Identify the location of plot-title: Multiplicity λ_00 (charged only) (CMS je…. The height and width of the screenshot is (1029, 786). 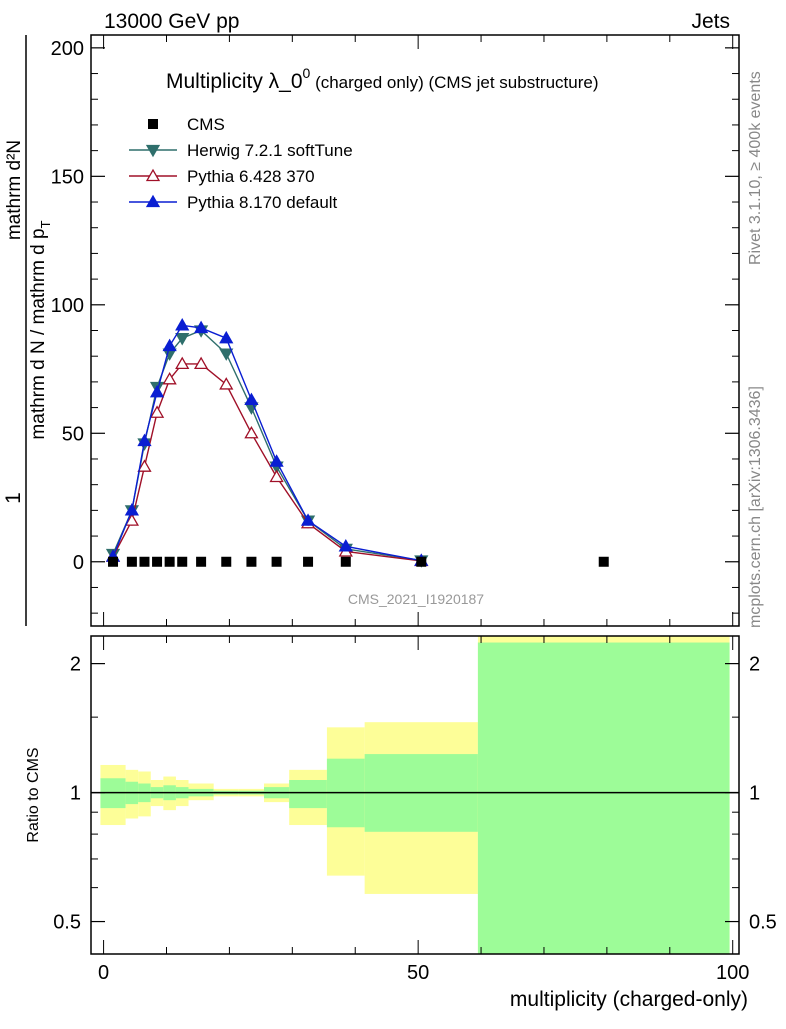
(382, 79).